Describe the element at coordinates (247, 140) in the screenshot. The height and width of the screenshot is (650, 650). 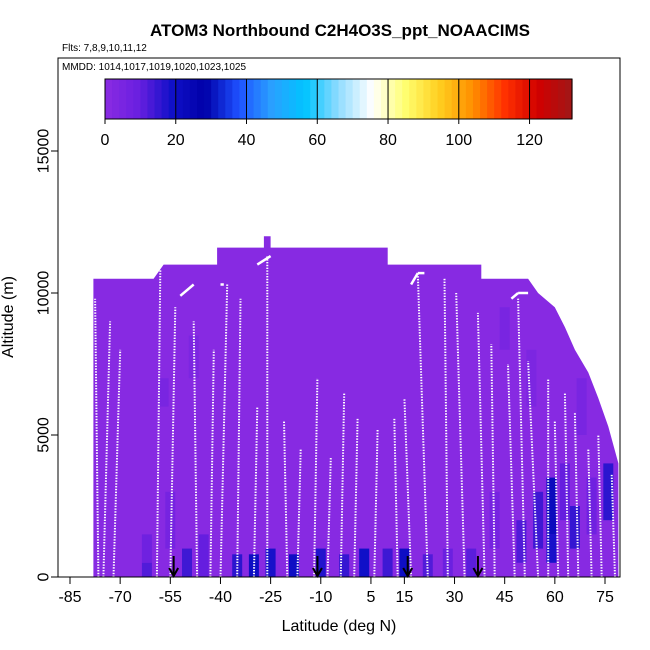
I see `colorbar-tick-label: 40` at that location.